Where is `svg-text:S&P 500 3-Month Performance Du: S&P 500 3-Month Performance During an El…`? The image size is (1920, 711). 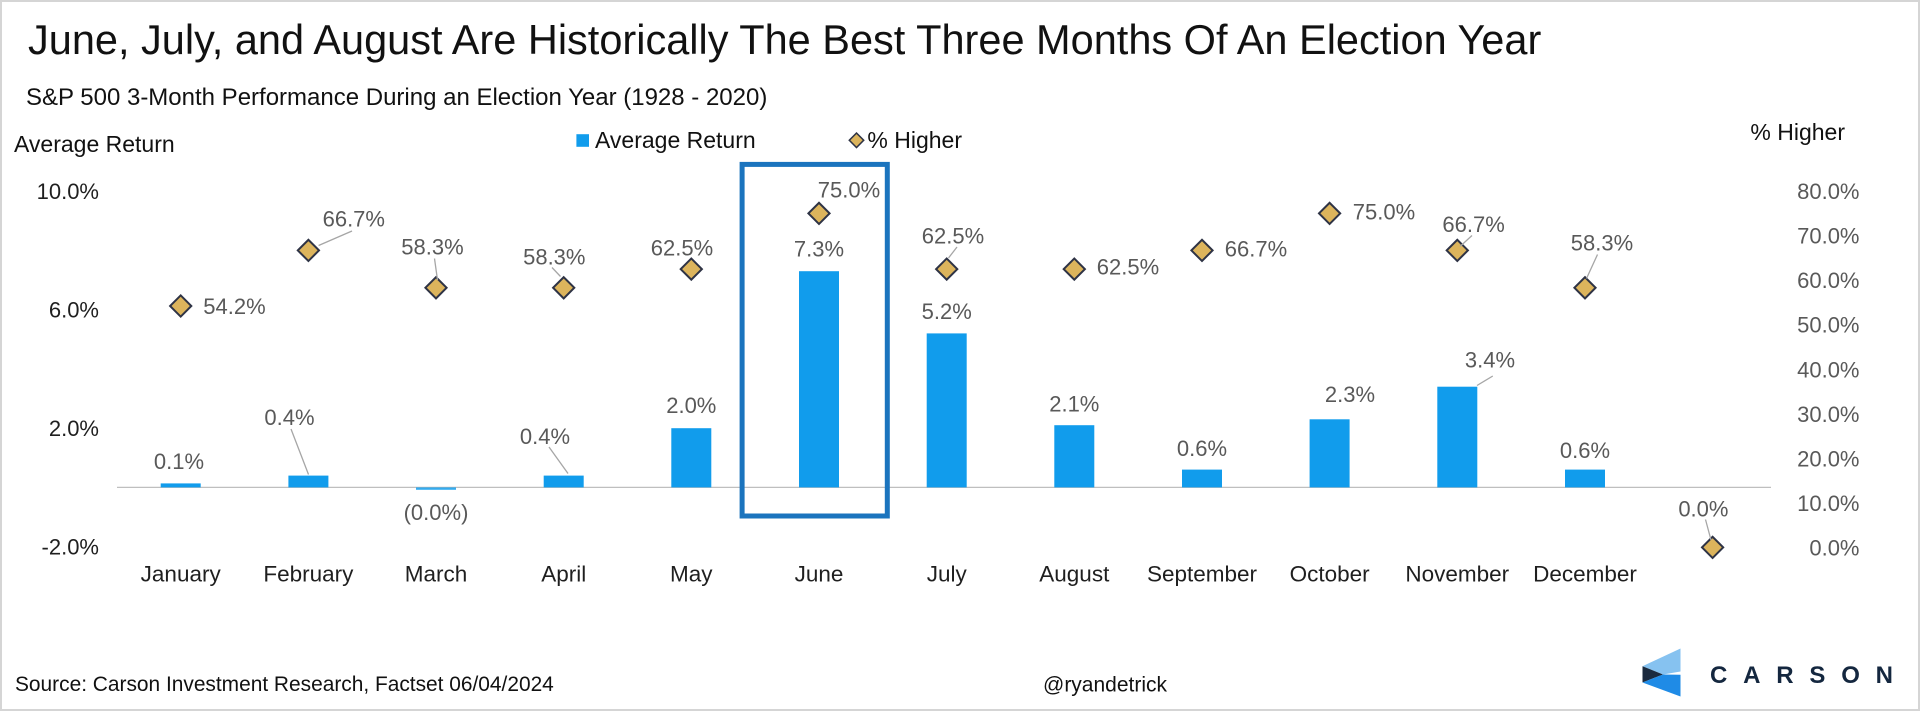
svg-text:S&P 500 3-Month Performance Du: S&P 500 3-Month Performance During an El… is located at coordinates (396, 97).